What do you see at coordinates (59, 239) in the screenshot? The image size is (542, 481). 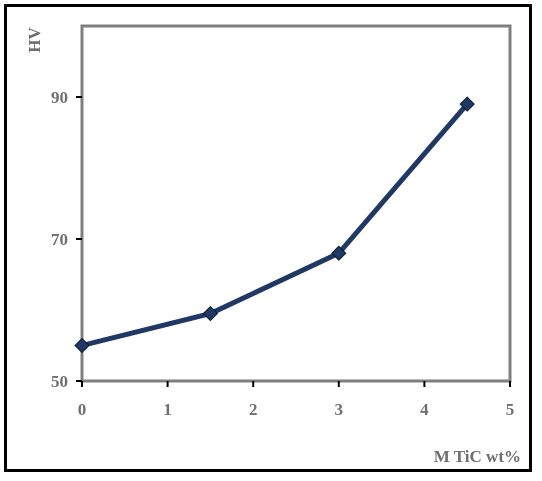 I see `y-tick-label: 70` at bounding box center [59, 239].